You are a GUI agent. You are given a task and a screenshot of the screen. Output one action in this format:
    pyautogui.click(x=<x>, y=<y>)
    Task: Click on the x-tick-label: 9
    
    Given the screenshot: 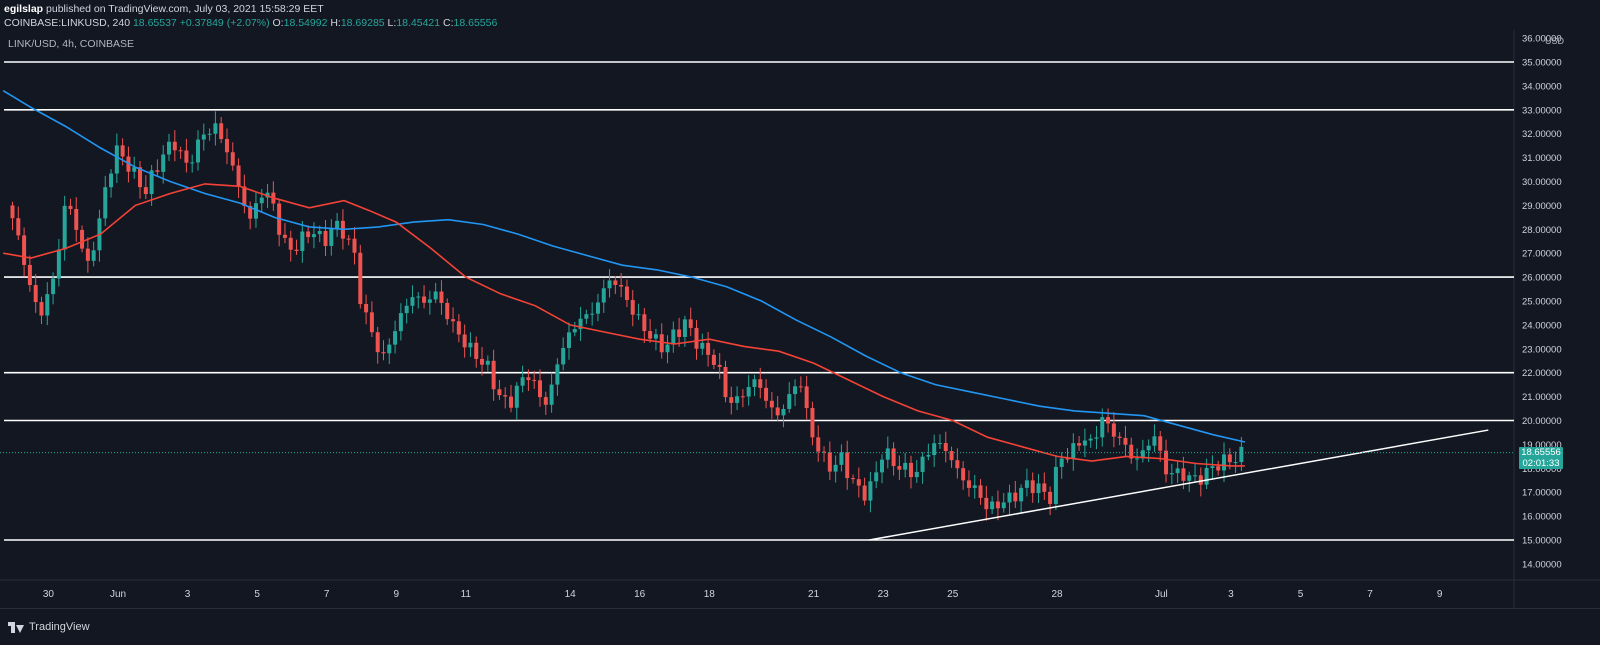 What is the action you would take?
    pyautogui.click(x=1440, y=594)
    